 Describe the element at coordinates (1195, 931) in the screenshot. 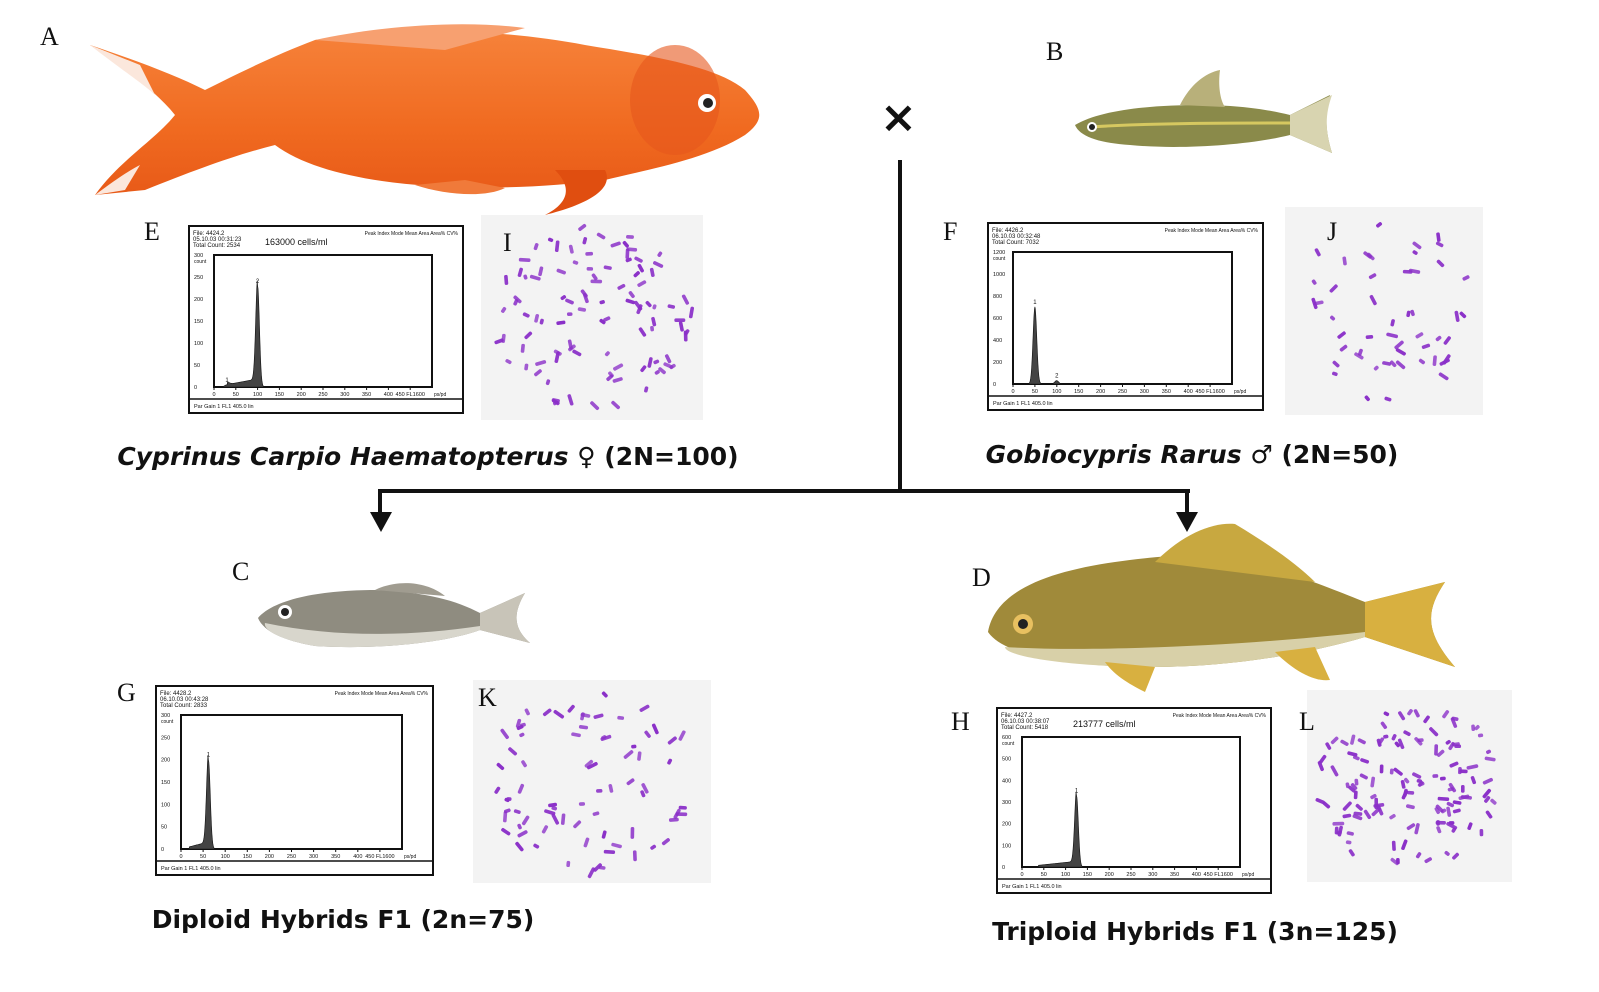

I see `caption-triploid: Triploid Hybrids F1 (3n=125)` at that location.